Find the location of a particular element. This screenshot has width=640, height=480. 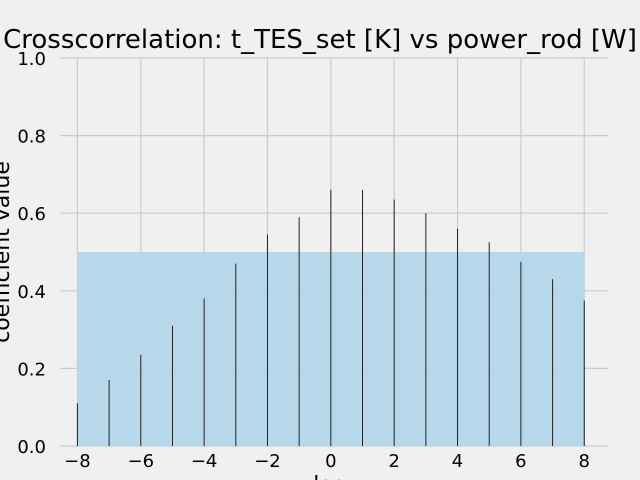

x-tick-label: −8 is located at coordinates (77, 461).